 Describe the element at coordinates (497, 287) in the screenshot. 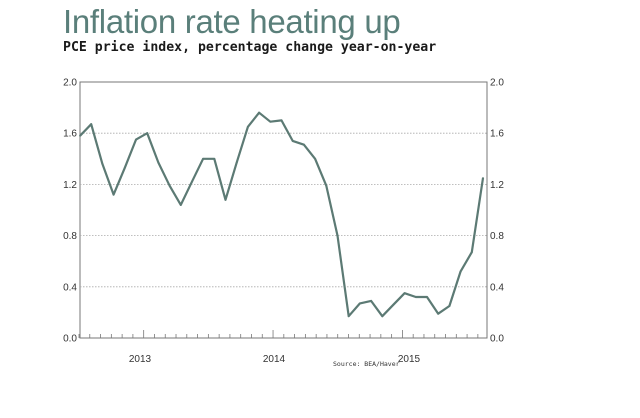

I see `y-tick-label-right: 0.4` at that location.